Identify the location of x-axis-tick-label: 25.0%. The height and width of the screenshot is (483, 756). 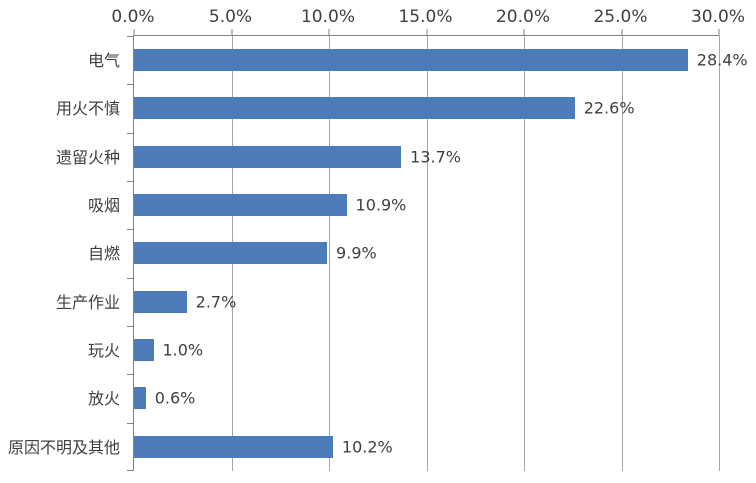
(620, 17).